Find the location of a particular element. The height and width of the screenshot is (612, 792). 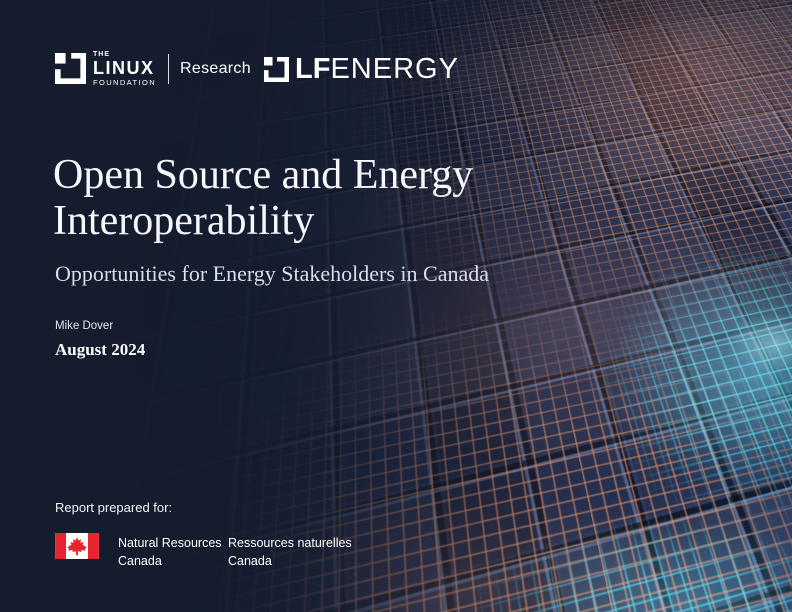

lf-energy-logo: LF ENERGY is located at coordinates (361, 69).